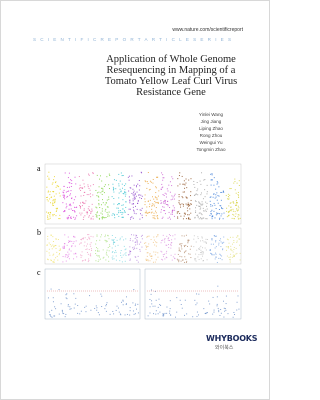  What do you see at coordinates (39, 272) in the screenshot?
I see `panel-label: c` at bounding box center [39, 272].